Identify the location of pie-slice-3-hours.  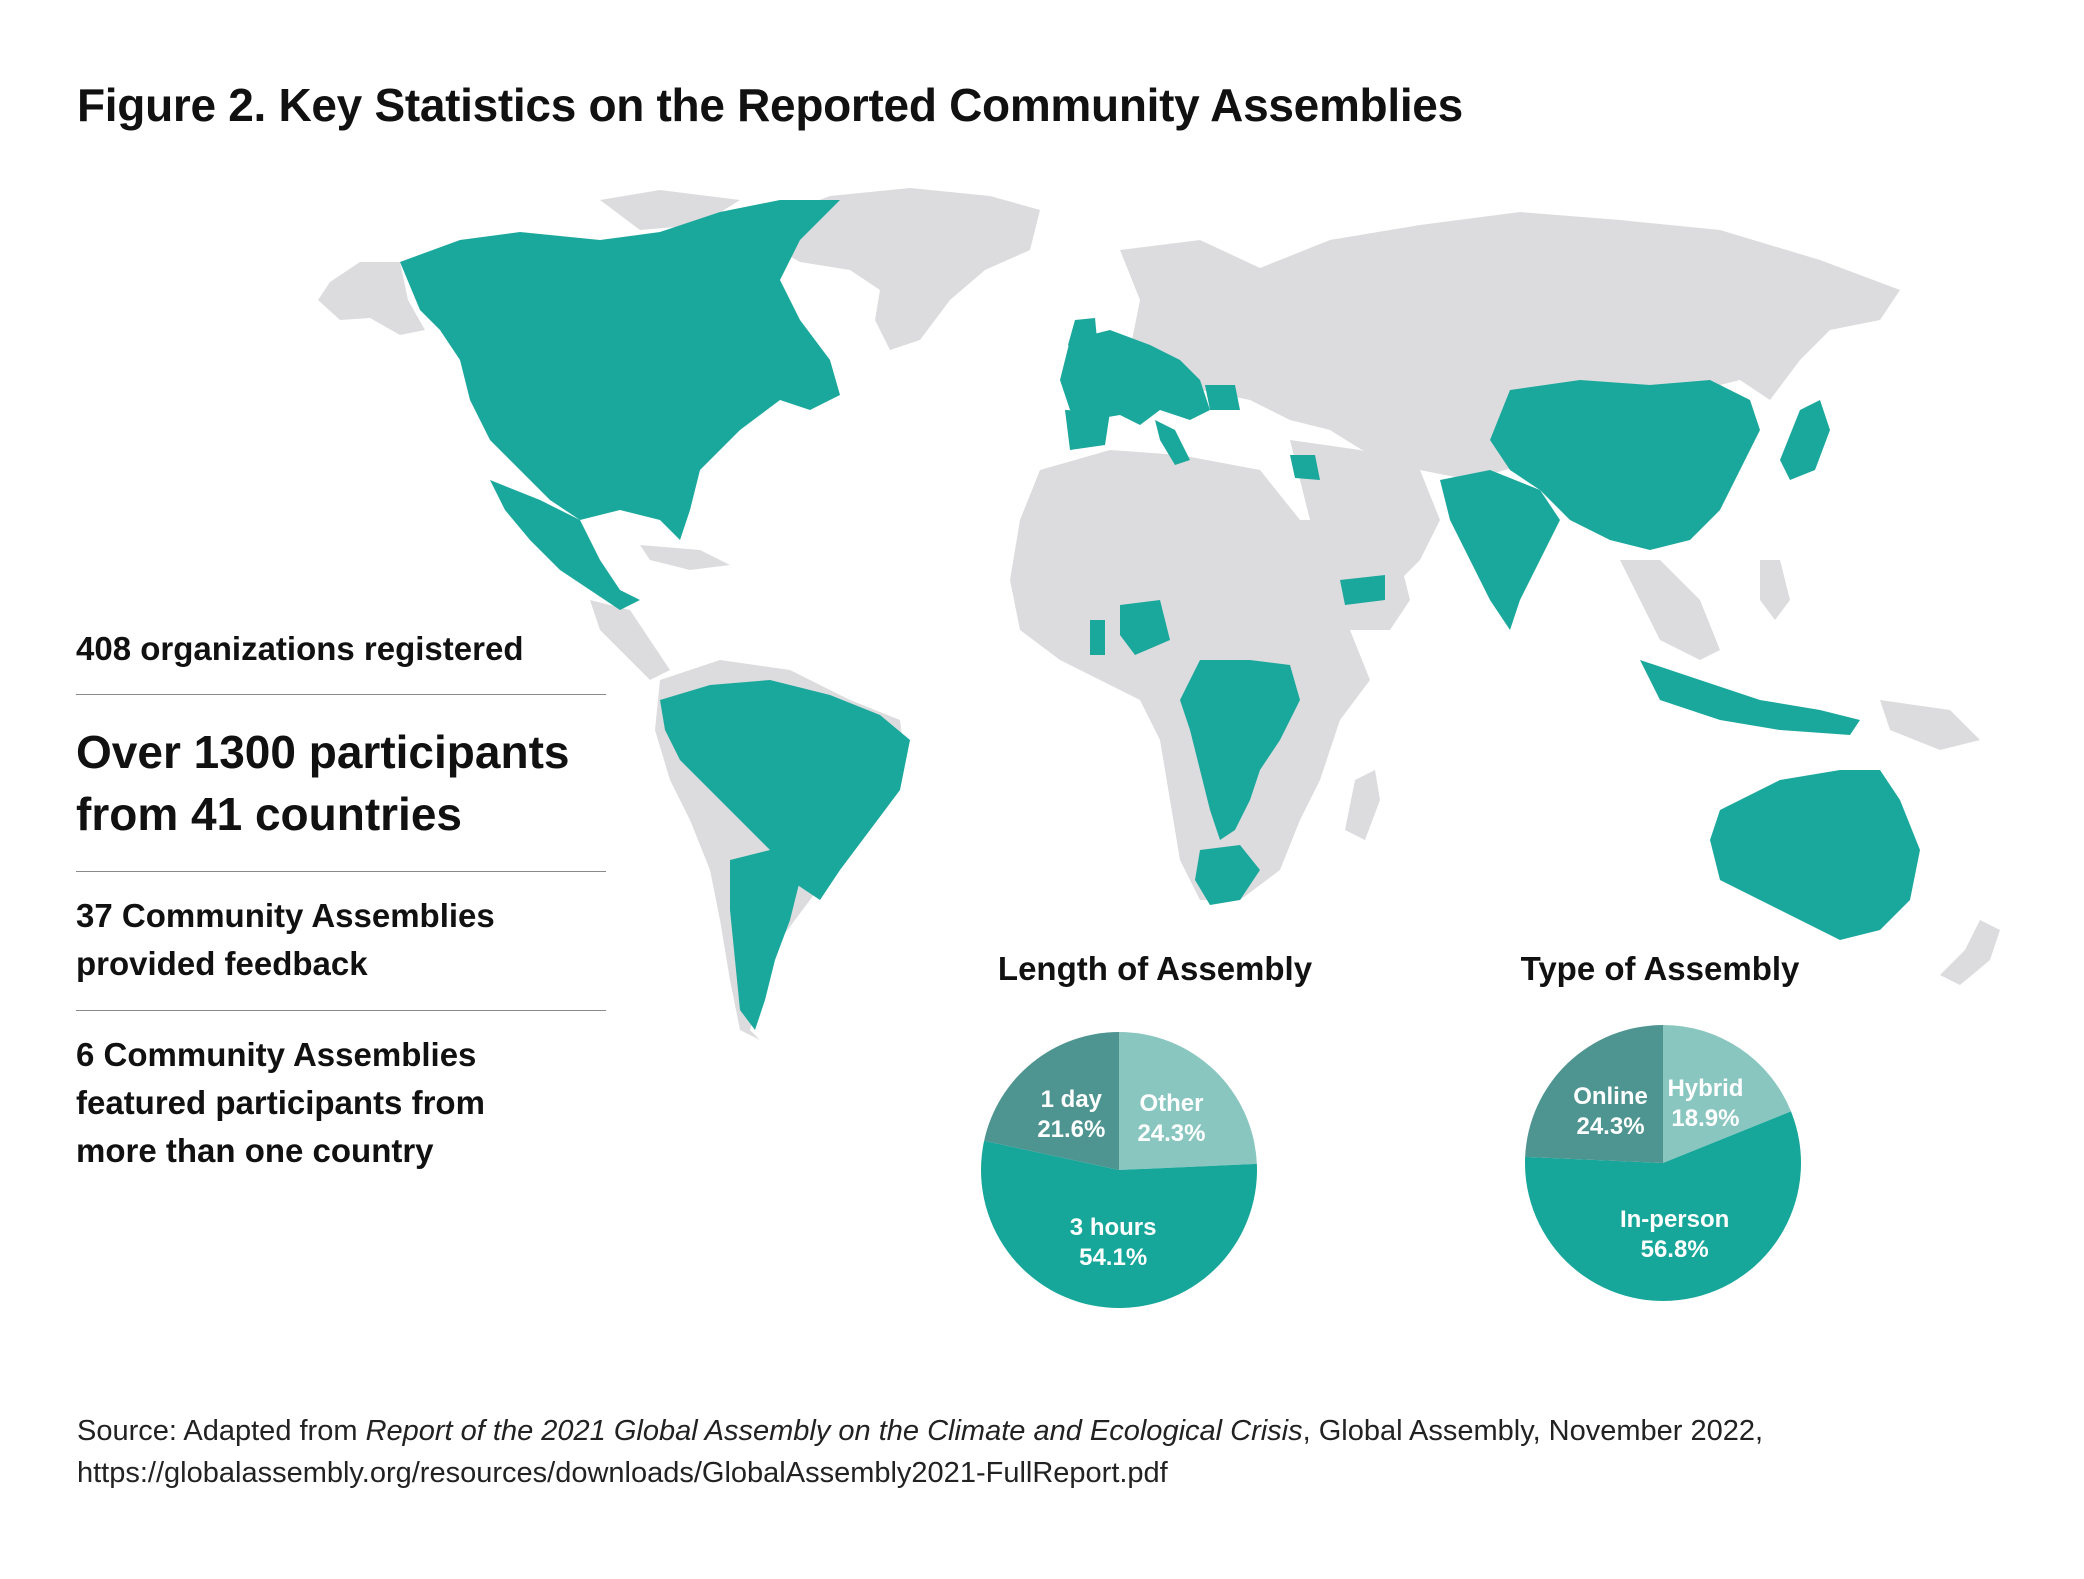
(1119, 1224).